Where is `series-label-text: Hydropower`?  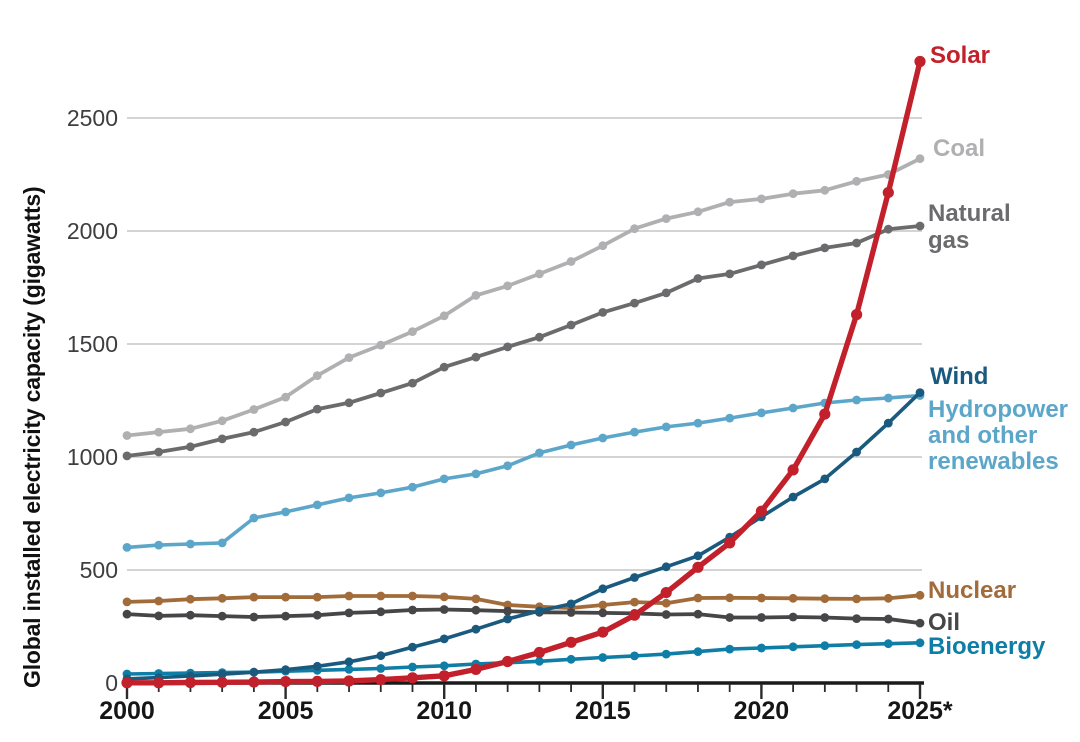 series-label-text: Hydropower is located at coordinates (998, 409).